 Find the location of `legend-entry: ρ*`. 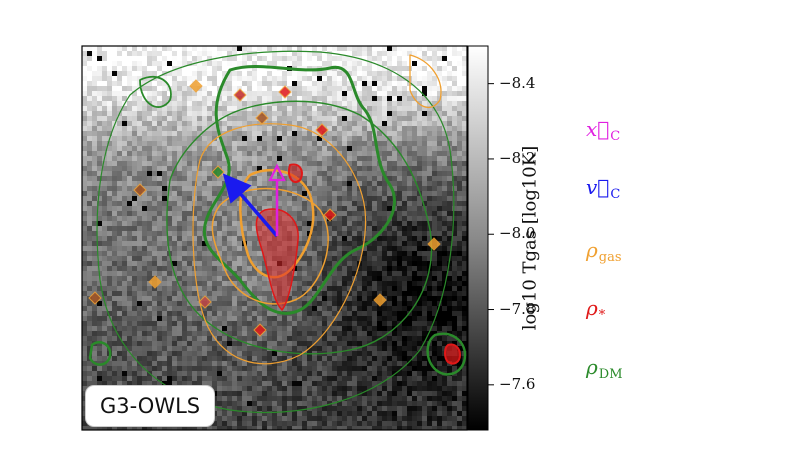

legend-entry: ρ* is located at coordinates (595, 309).